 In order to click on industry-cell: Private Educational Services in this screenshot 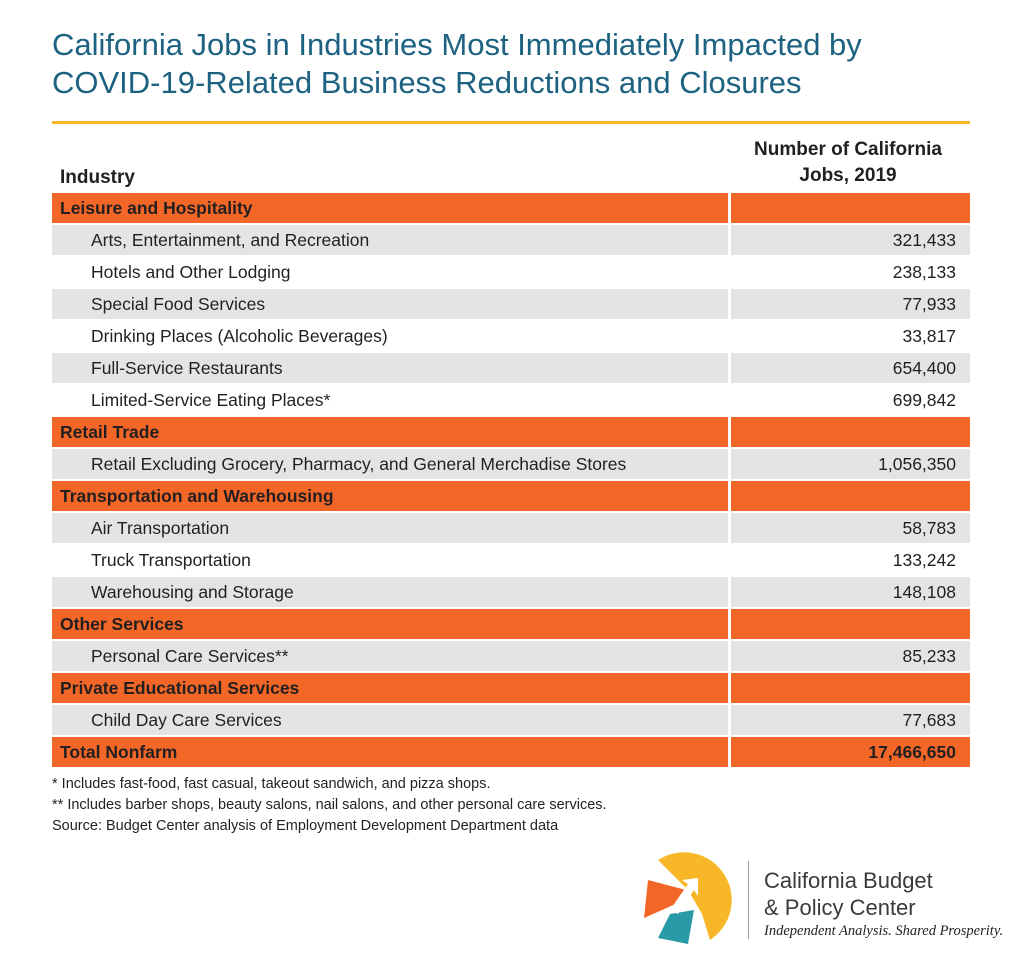, I will do `click(390, 688)`.